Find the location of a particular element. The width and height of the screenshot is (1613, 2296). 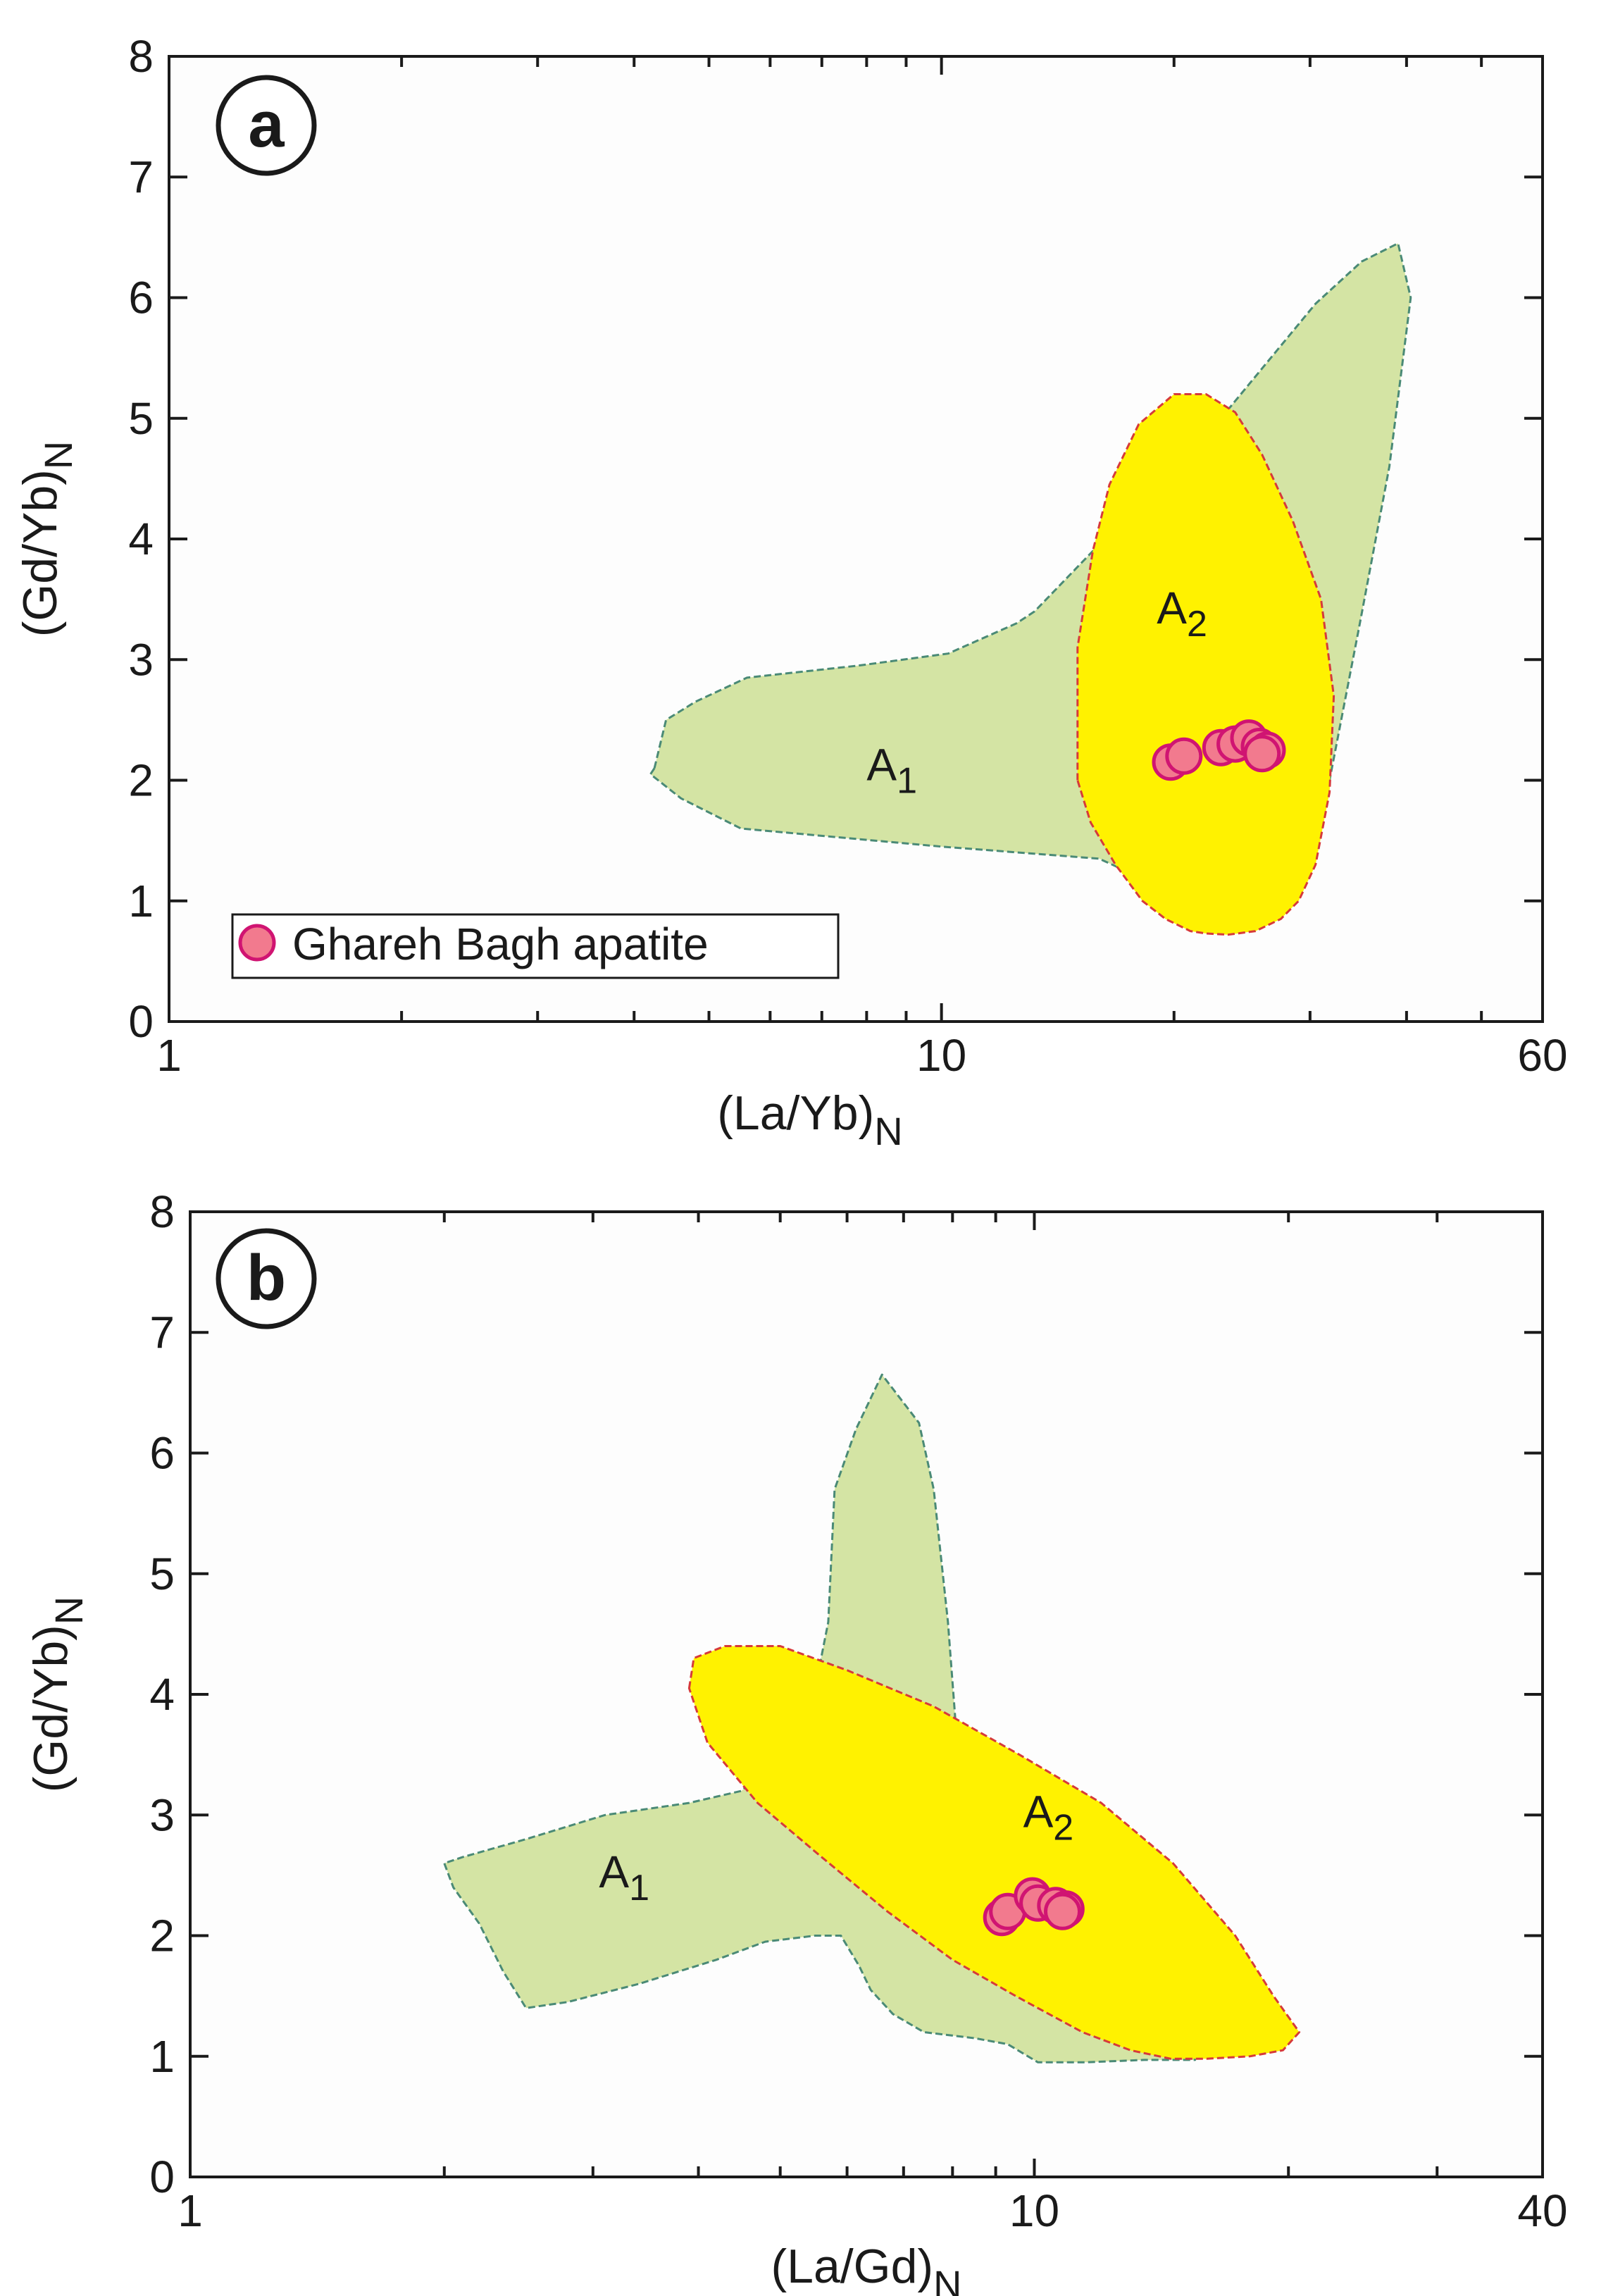

panel-a-markers is located at coordinates (1219, 750).